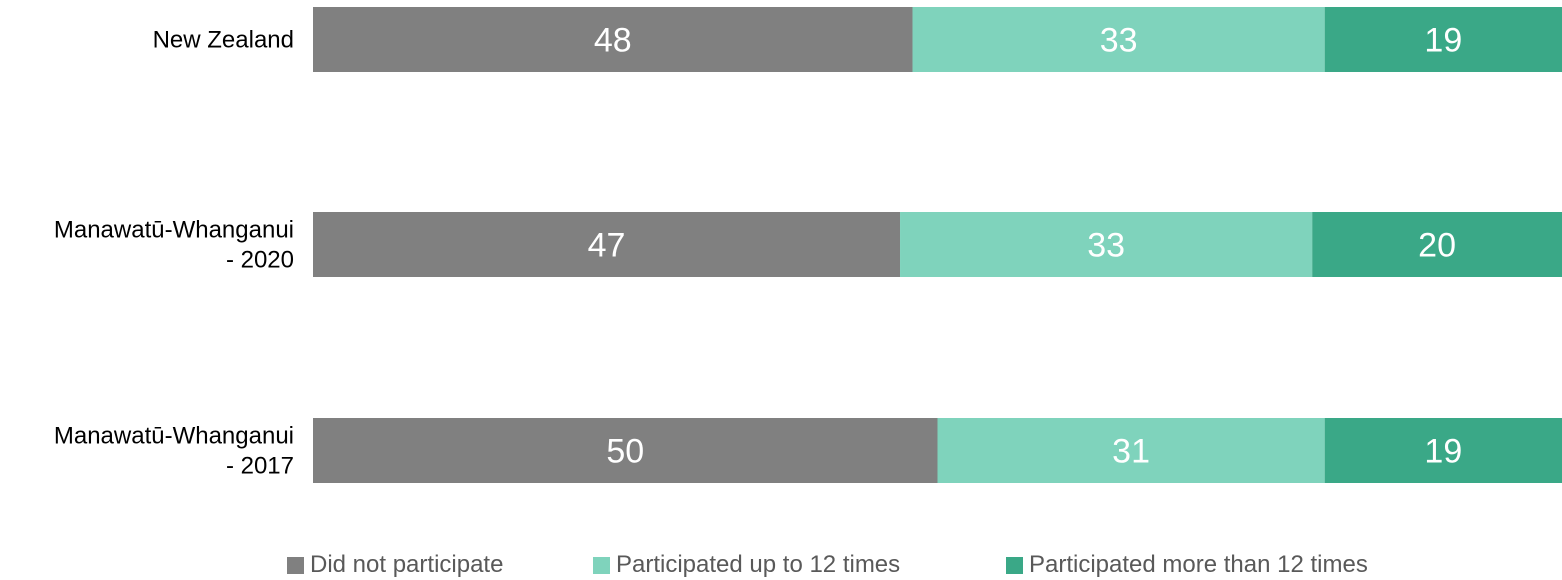 The height and width of the screenshot is (580, 1562). I want to click on legend-label: Did not participate, so click(407, 564).